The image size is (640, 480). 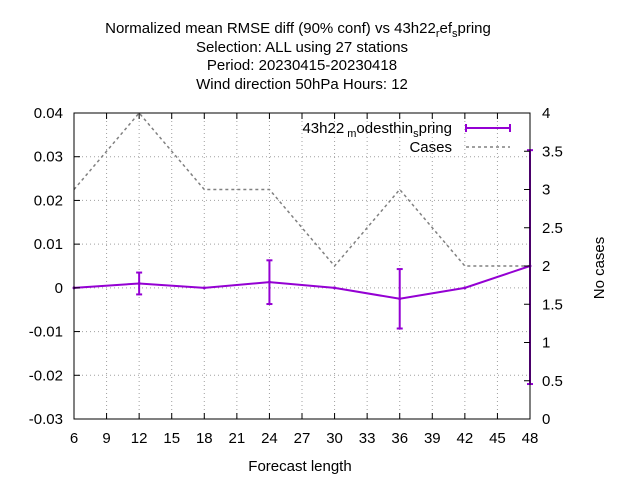 What do you see at coordinates (48, 200) in the screenshot?
I see `y-tick-label: 0.02` at bounding box center [48, 200].